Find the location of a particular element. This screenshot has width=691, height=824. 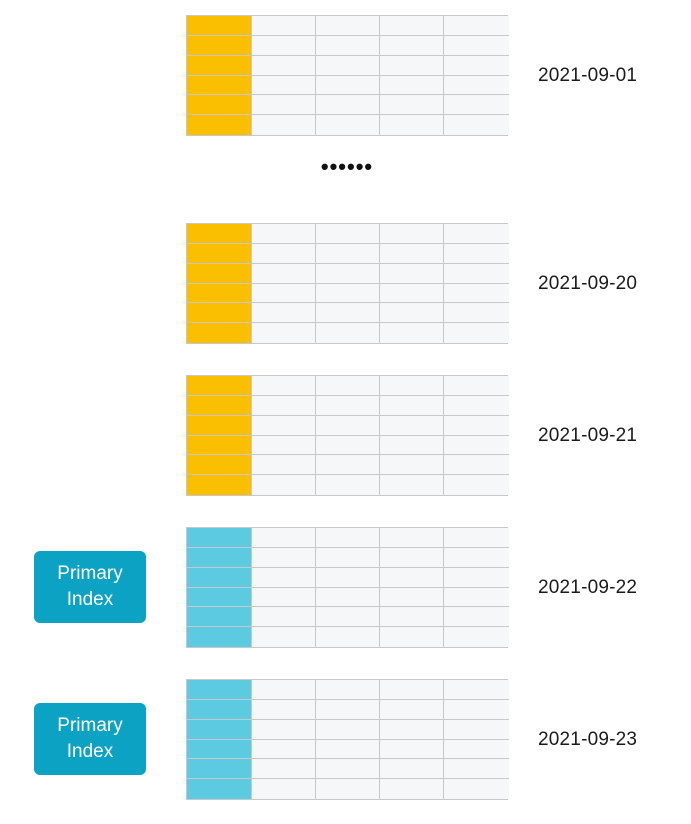

partition-date-label: 2021-09-21 is located at coordinates (588, 435).